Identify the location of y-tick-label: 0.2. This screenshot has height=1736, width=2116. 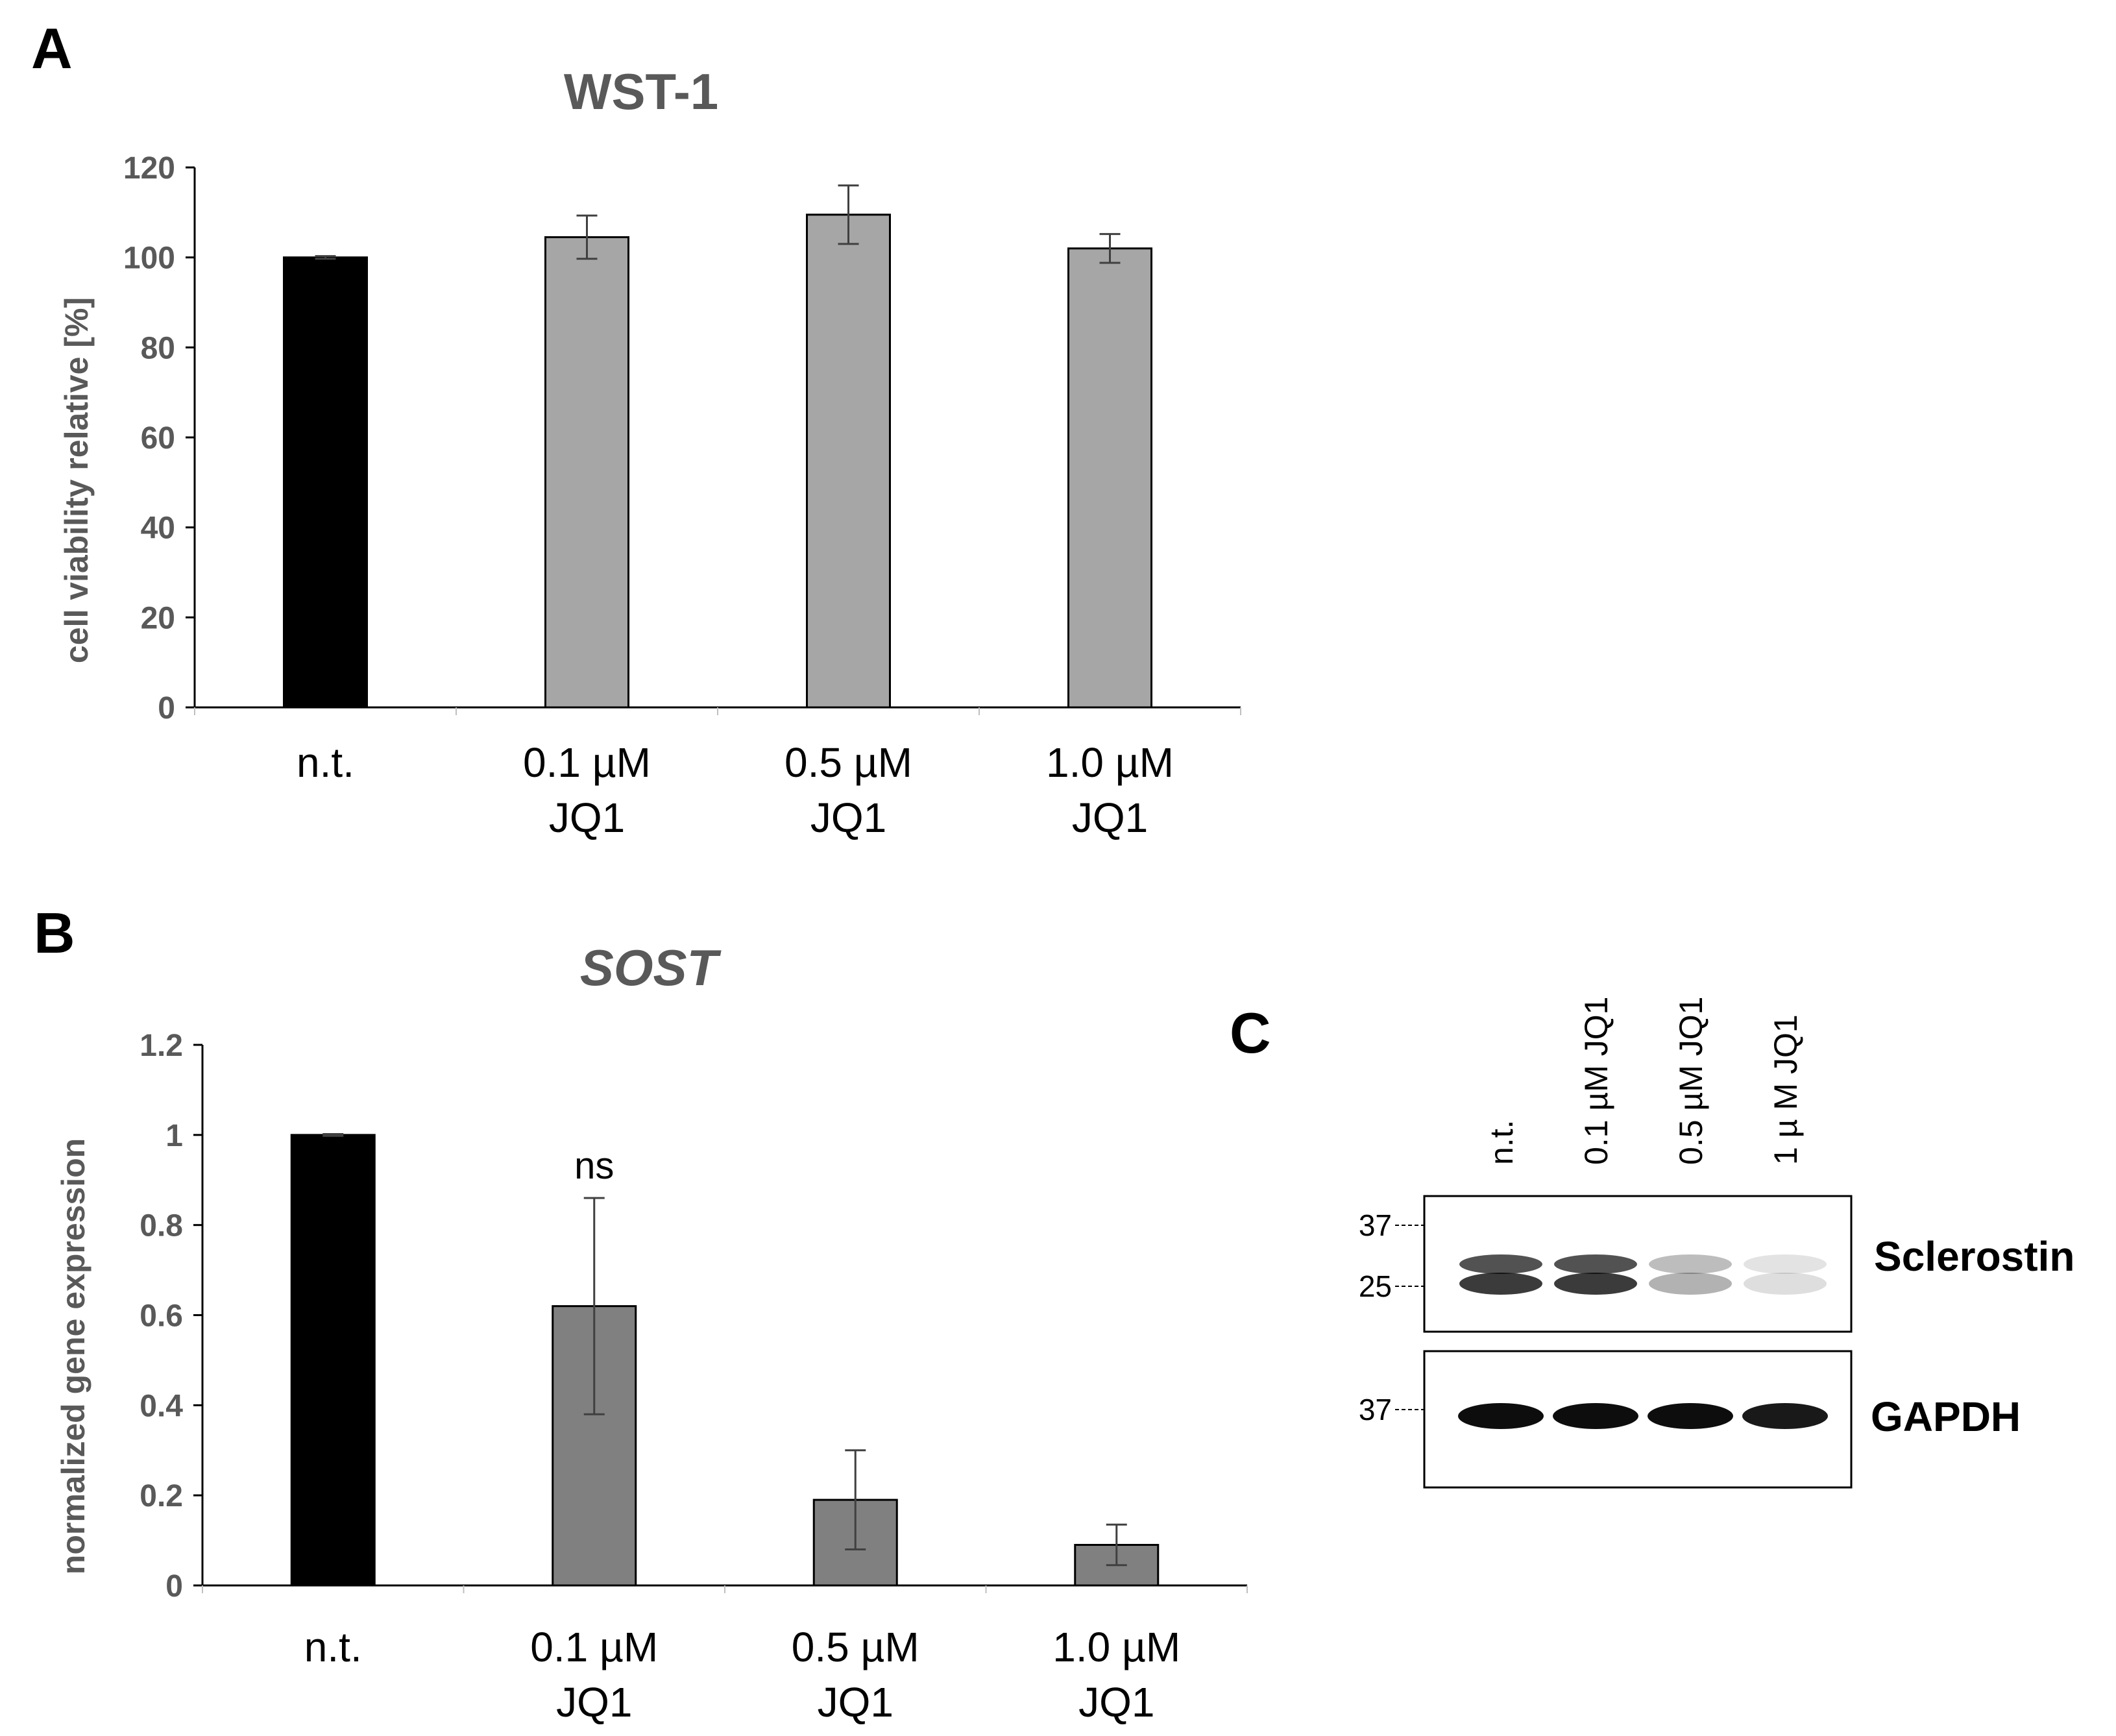
(161, 1496).